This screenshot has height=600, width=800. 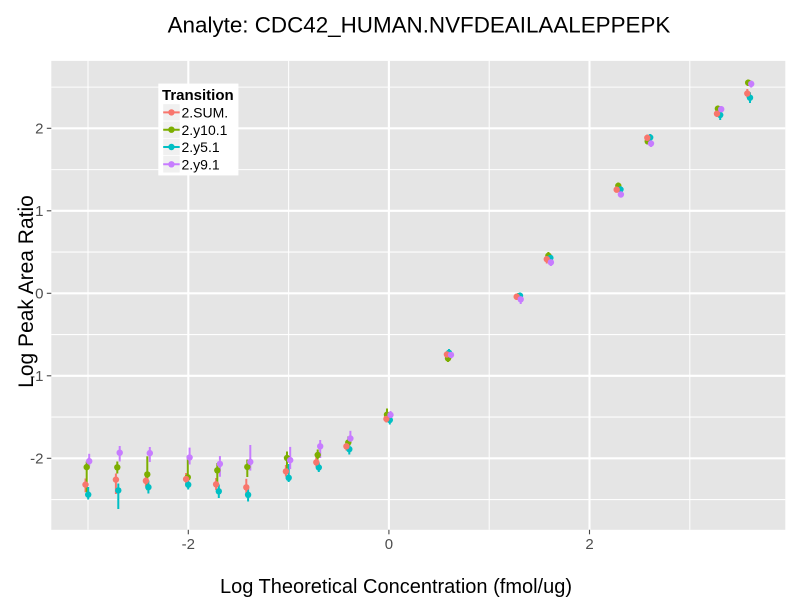 What do you see at coordinates (205, 113) in the screenshot?
I see `svg-text: 2.SUM.` at bounding box center [205, 113].